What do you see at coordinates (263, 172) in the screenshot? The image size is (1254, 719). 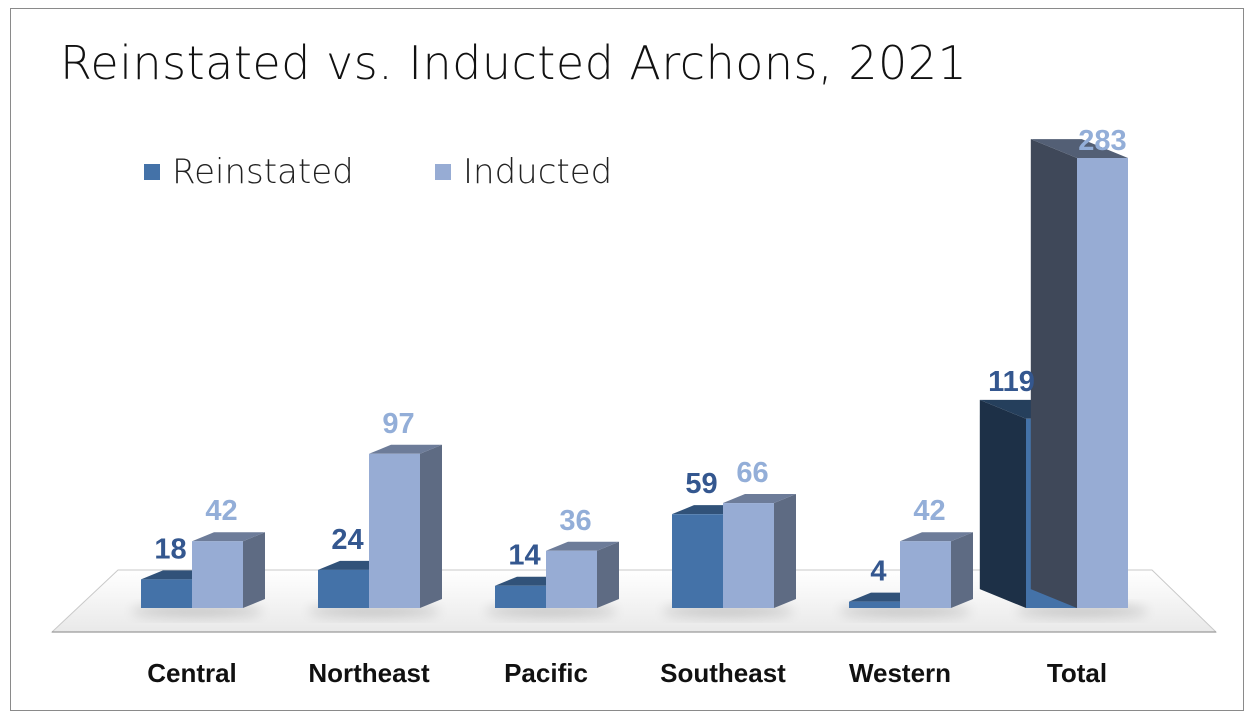 I see `legend-label-reinstated: Reinstated` at bounding box center [263, 172].